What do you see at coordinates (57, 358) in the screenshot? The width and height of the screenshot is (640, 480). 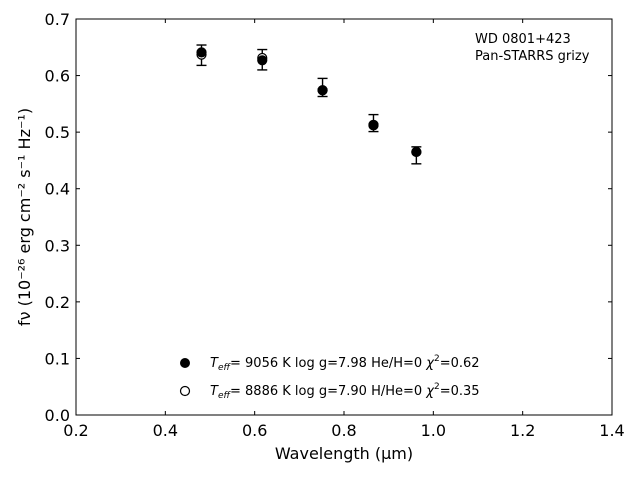 I see `y-tick-label: 0.1` at bounding box center [57, 358].